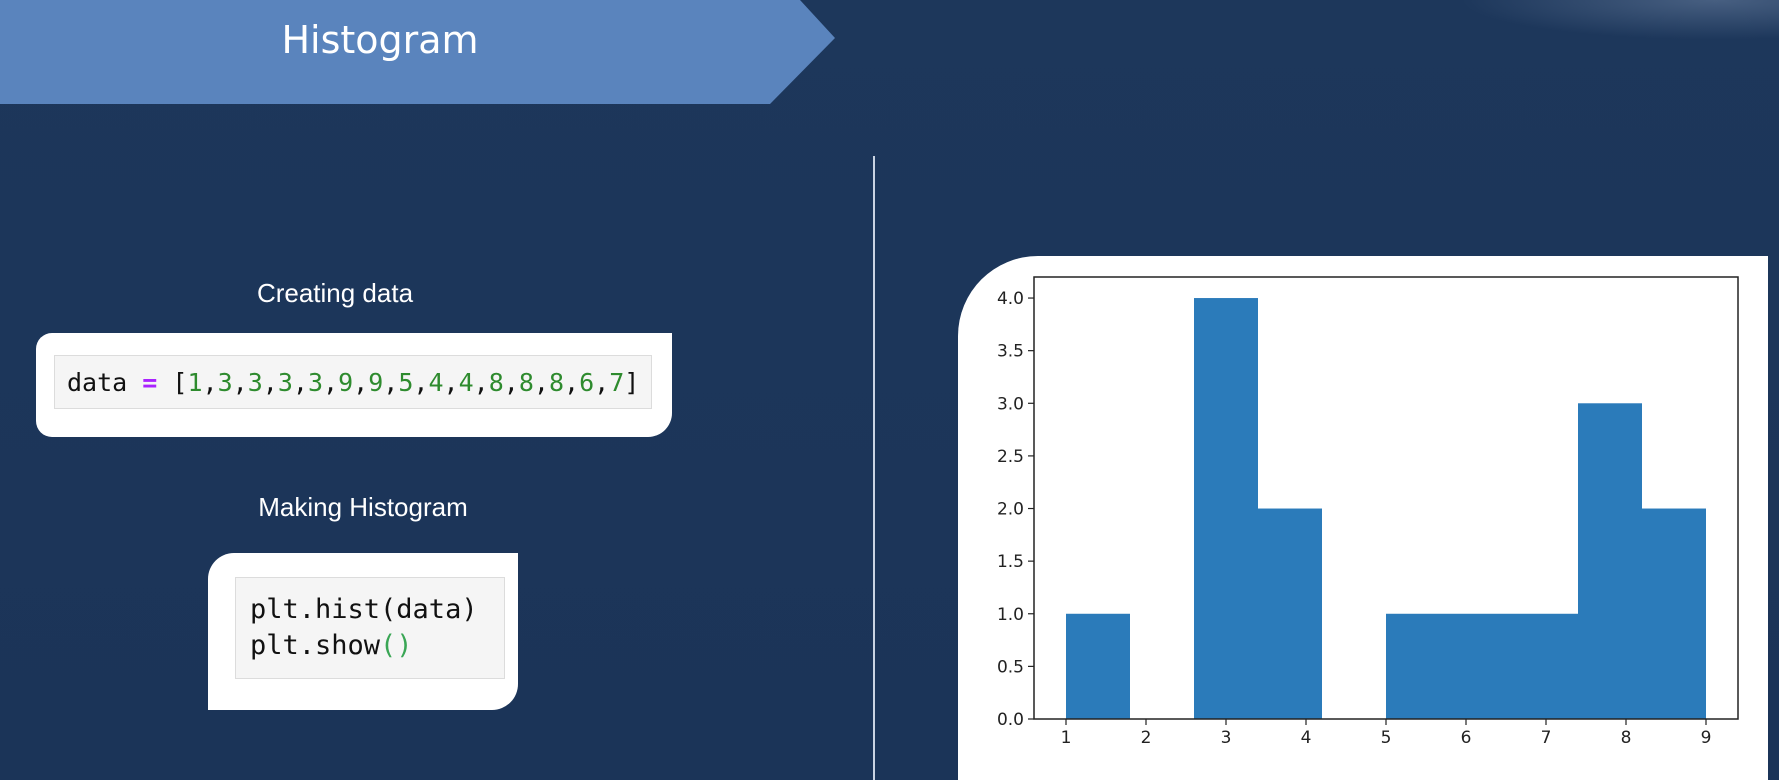 The height and width of the screenshot is (780, 1779). I want to click on y-tick-label: 4.0, so click(1010, 299).